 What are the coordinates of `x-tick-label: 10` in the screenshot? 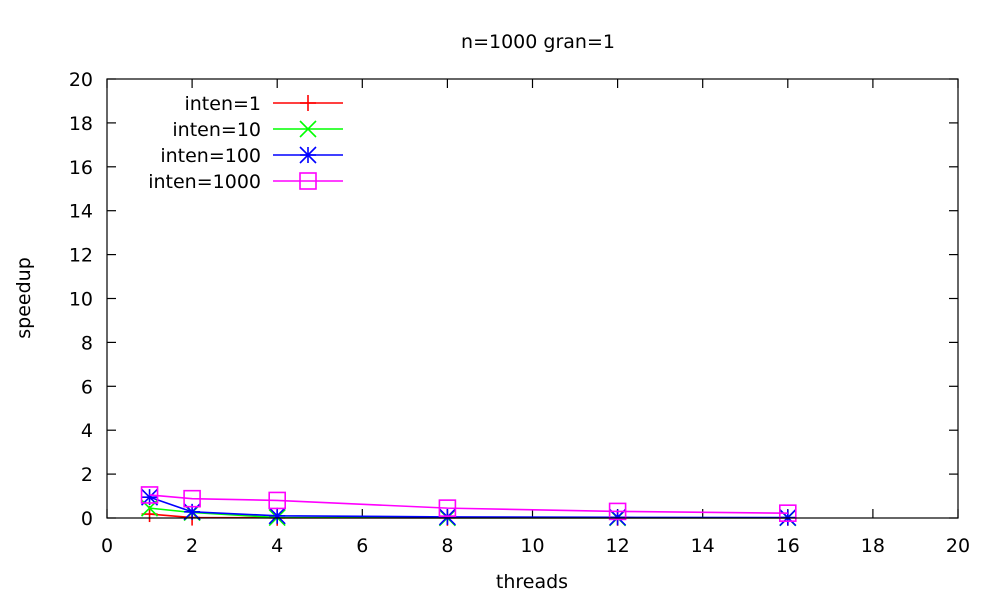 It's located at (532, 546).